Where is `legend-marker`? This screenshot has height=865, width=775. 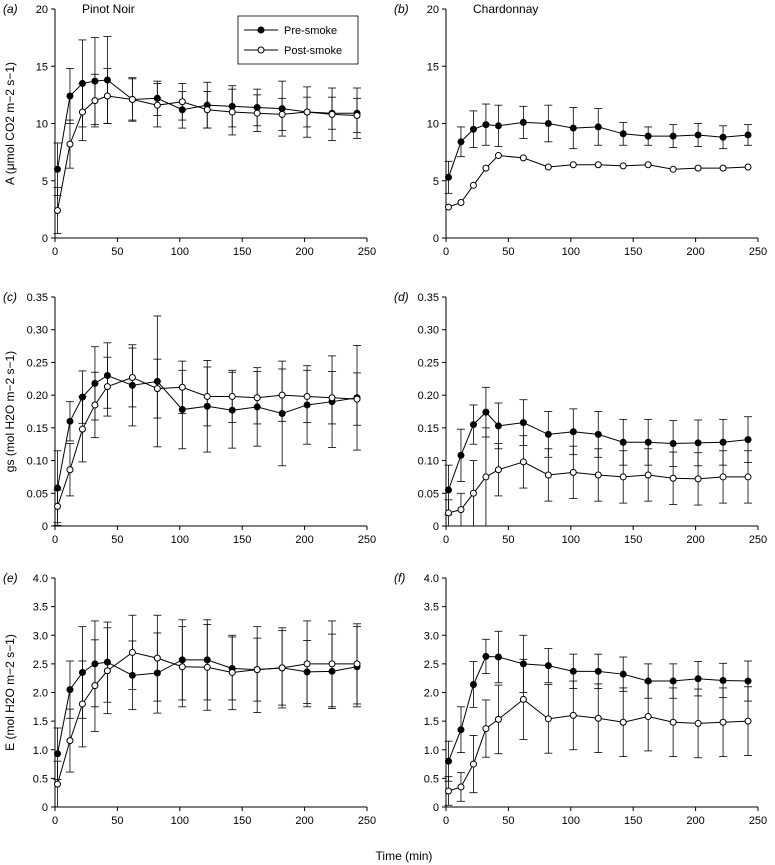 legend-marker is located at coordinates (261, 50).